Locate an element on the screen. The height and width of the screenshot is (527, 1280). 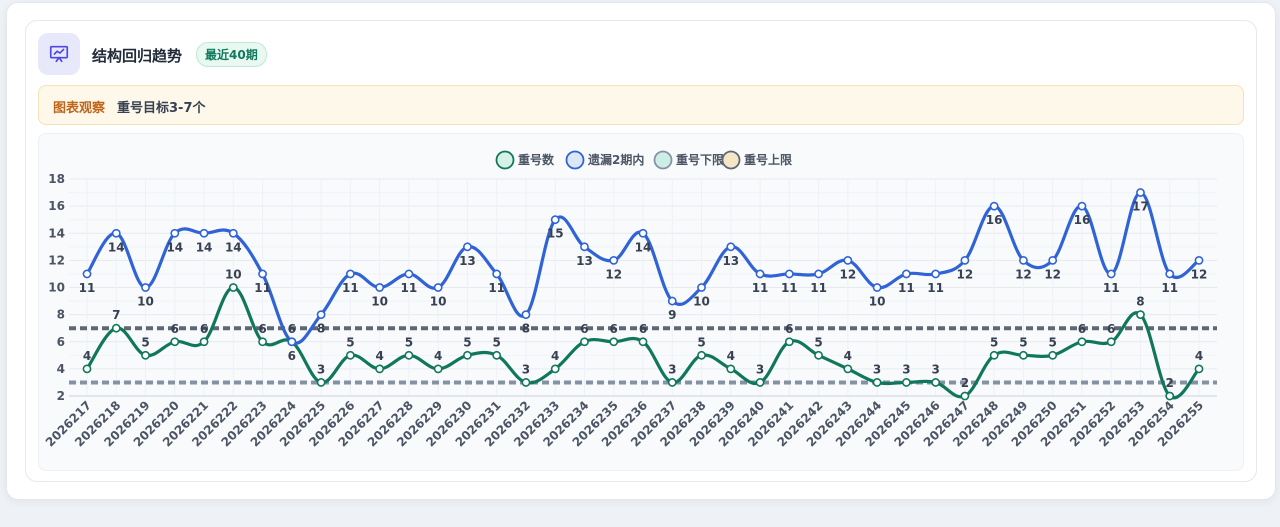
y-tick-label: 18 is located at coordinates (56, 179).